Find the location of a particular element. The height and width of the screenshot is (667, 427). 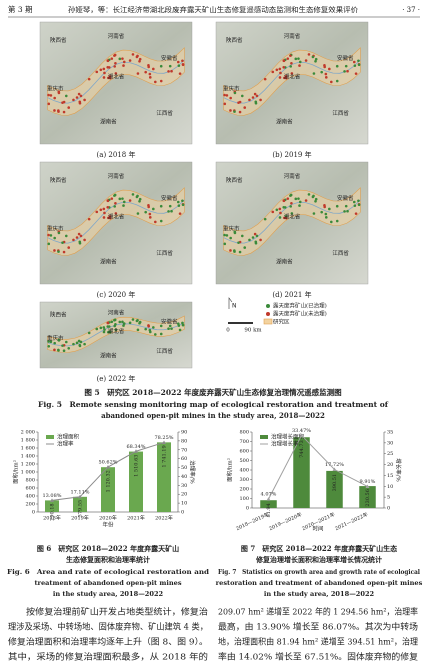

bar-label: 230.56 is located at coordinates (368, 498).